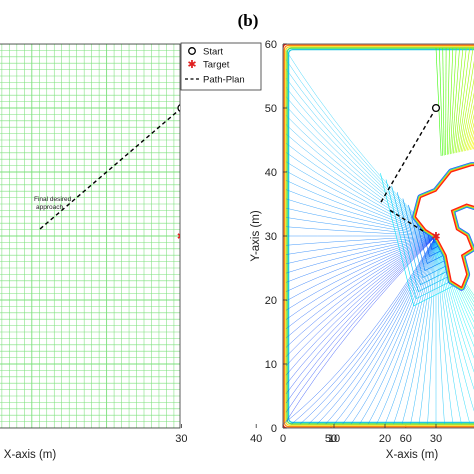 This screenshot has width=474, height=474. Describe the element at coordinates (256, 235) in the screenshot. I see `right-y-axis-label: Y-axis (m)` at that location.